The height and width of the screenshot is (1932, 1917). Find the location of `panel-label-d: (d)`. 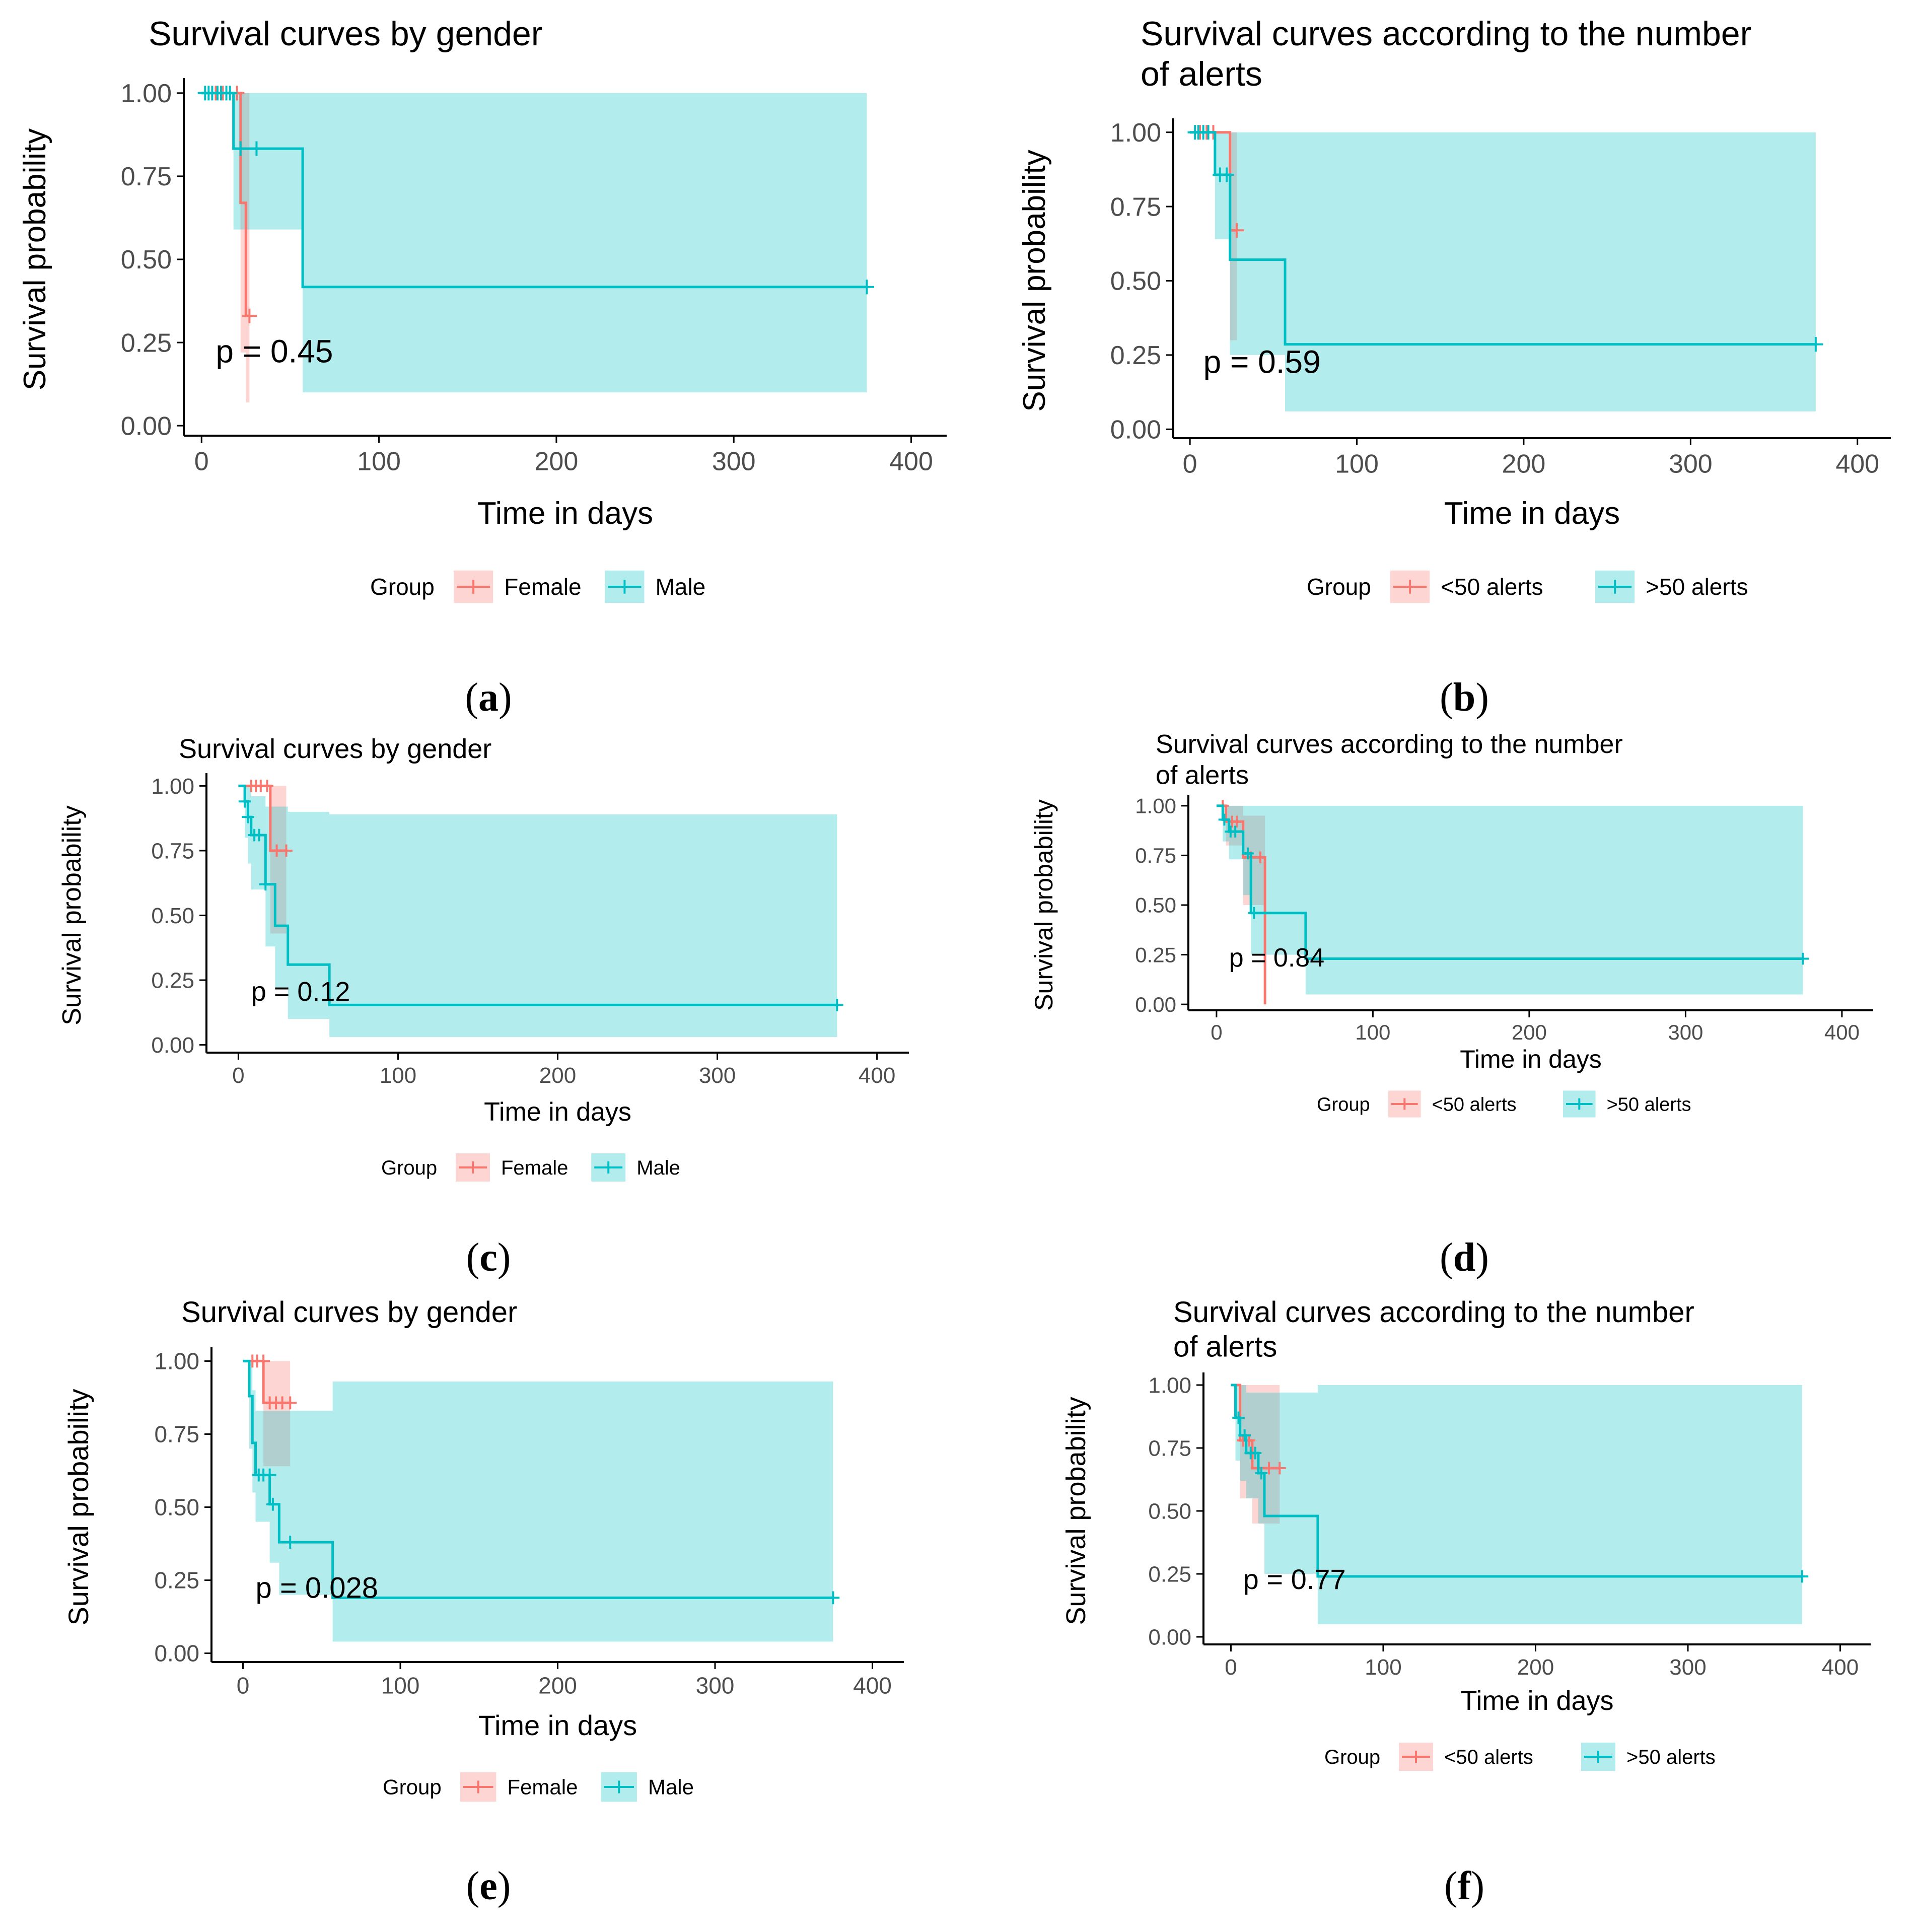

panel-label-d: (d) is located at coordinates (1464, 1257).